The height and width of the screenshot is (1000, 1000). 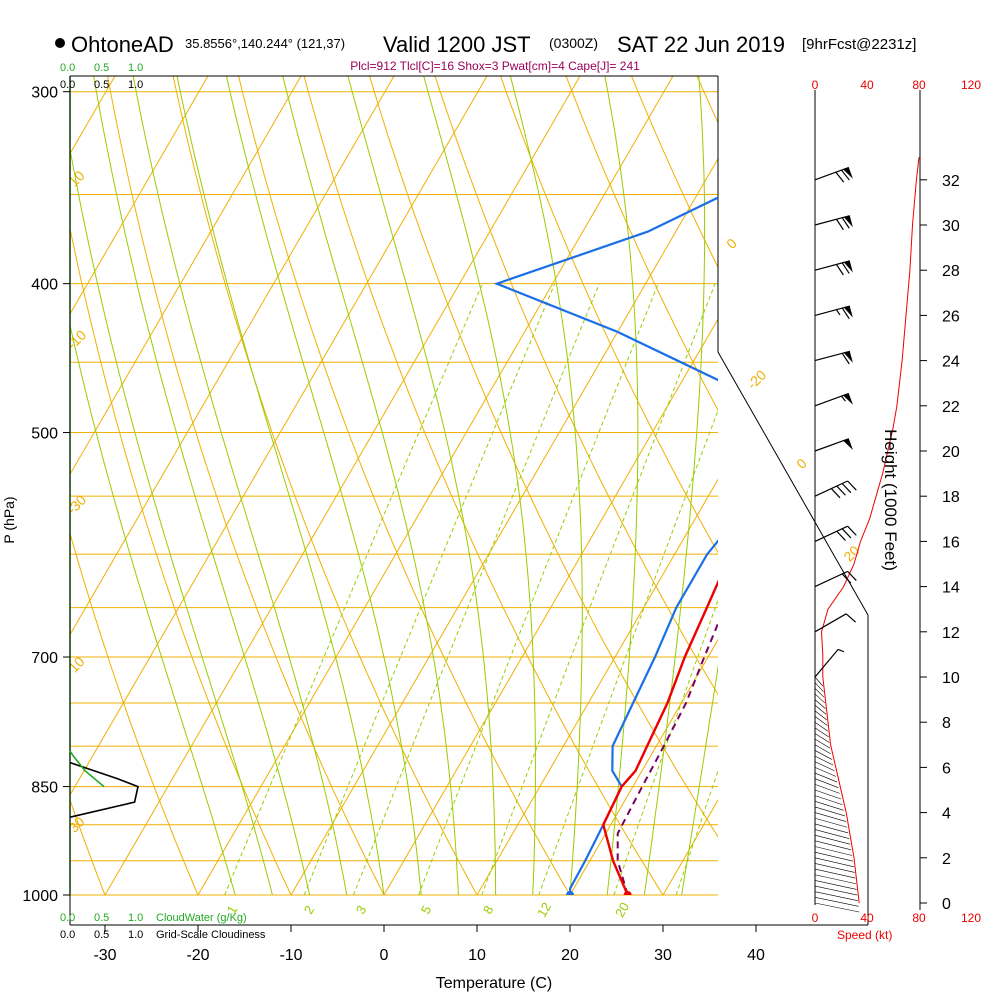 I want to click on height-tick-label: 32, so click(x=951, y=181).